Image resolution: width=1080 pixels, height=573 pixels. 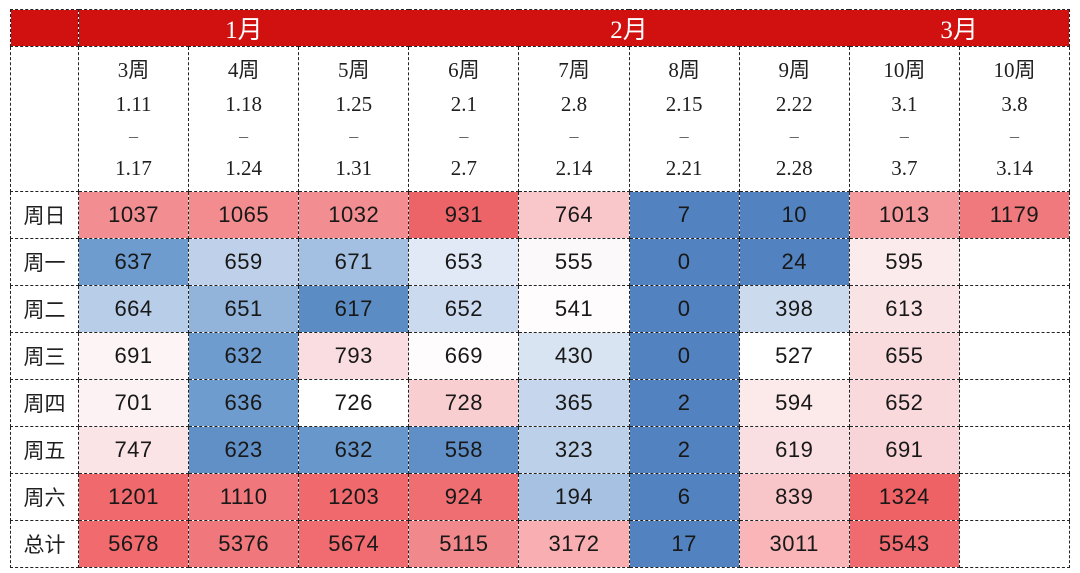 What do you see at coordinates (684, 104) in the screenshot?
I see `week-start-date: 2.15` at bounding box center [684, 104].